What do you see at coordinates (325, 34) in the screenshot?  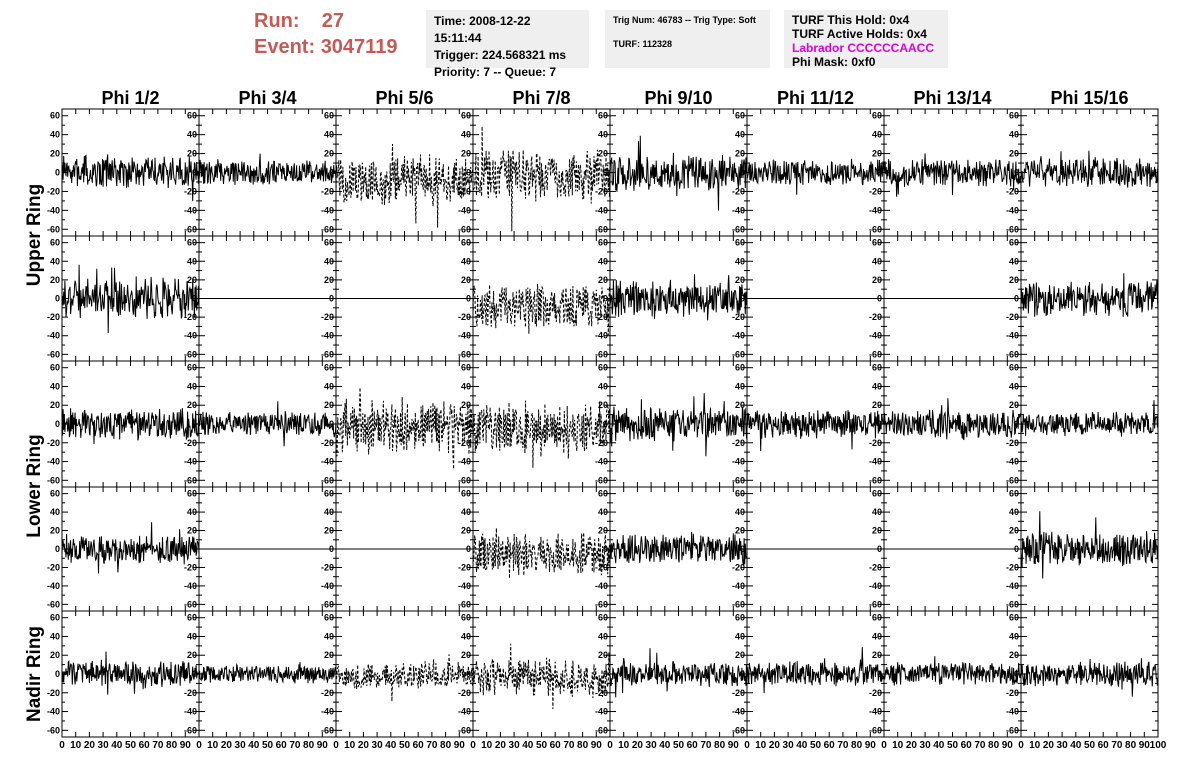 I see `run-event-block: Run: 27 Event: 3047119` at bounding box center [325, 34].